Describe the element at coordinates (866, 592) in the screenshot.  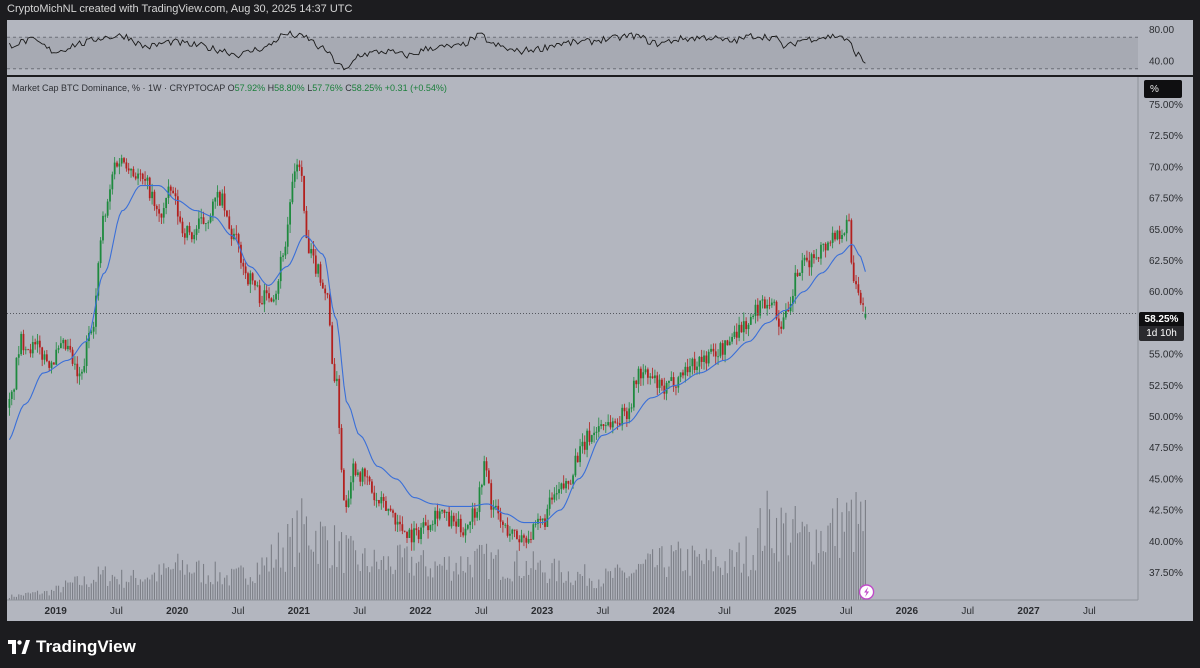
I see `flash-icon` at that location.